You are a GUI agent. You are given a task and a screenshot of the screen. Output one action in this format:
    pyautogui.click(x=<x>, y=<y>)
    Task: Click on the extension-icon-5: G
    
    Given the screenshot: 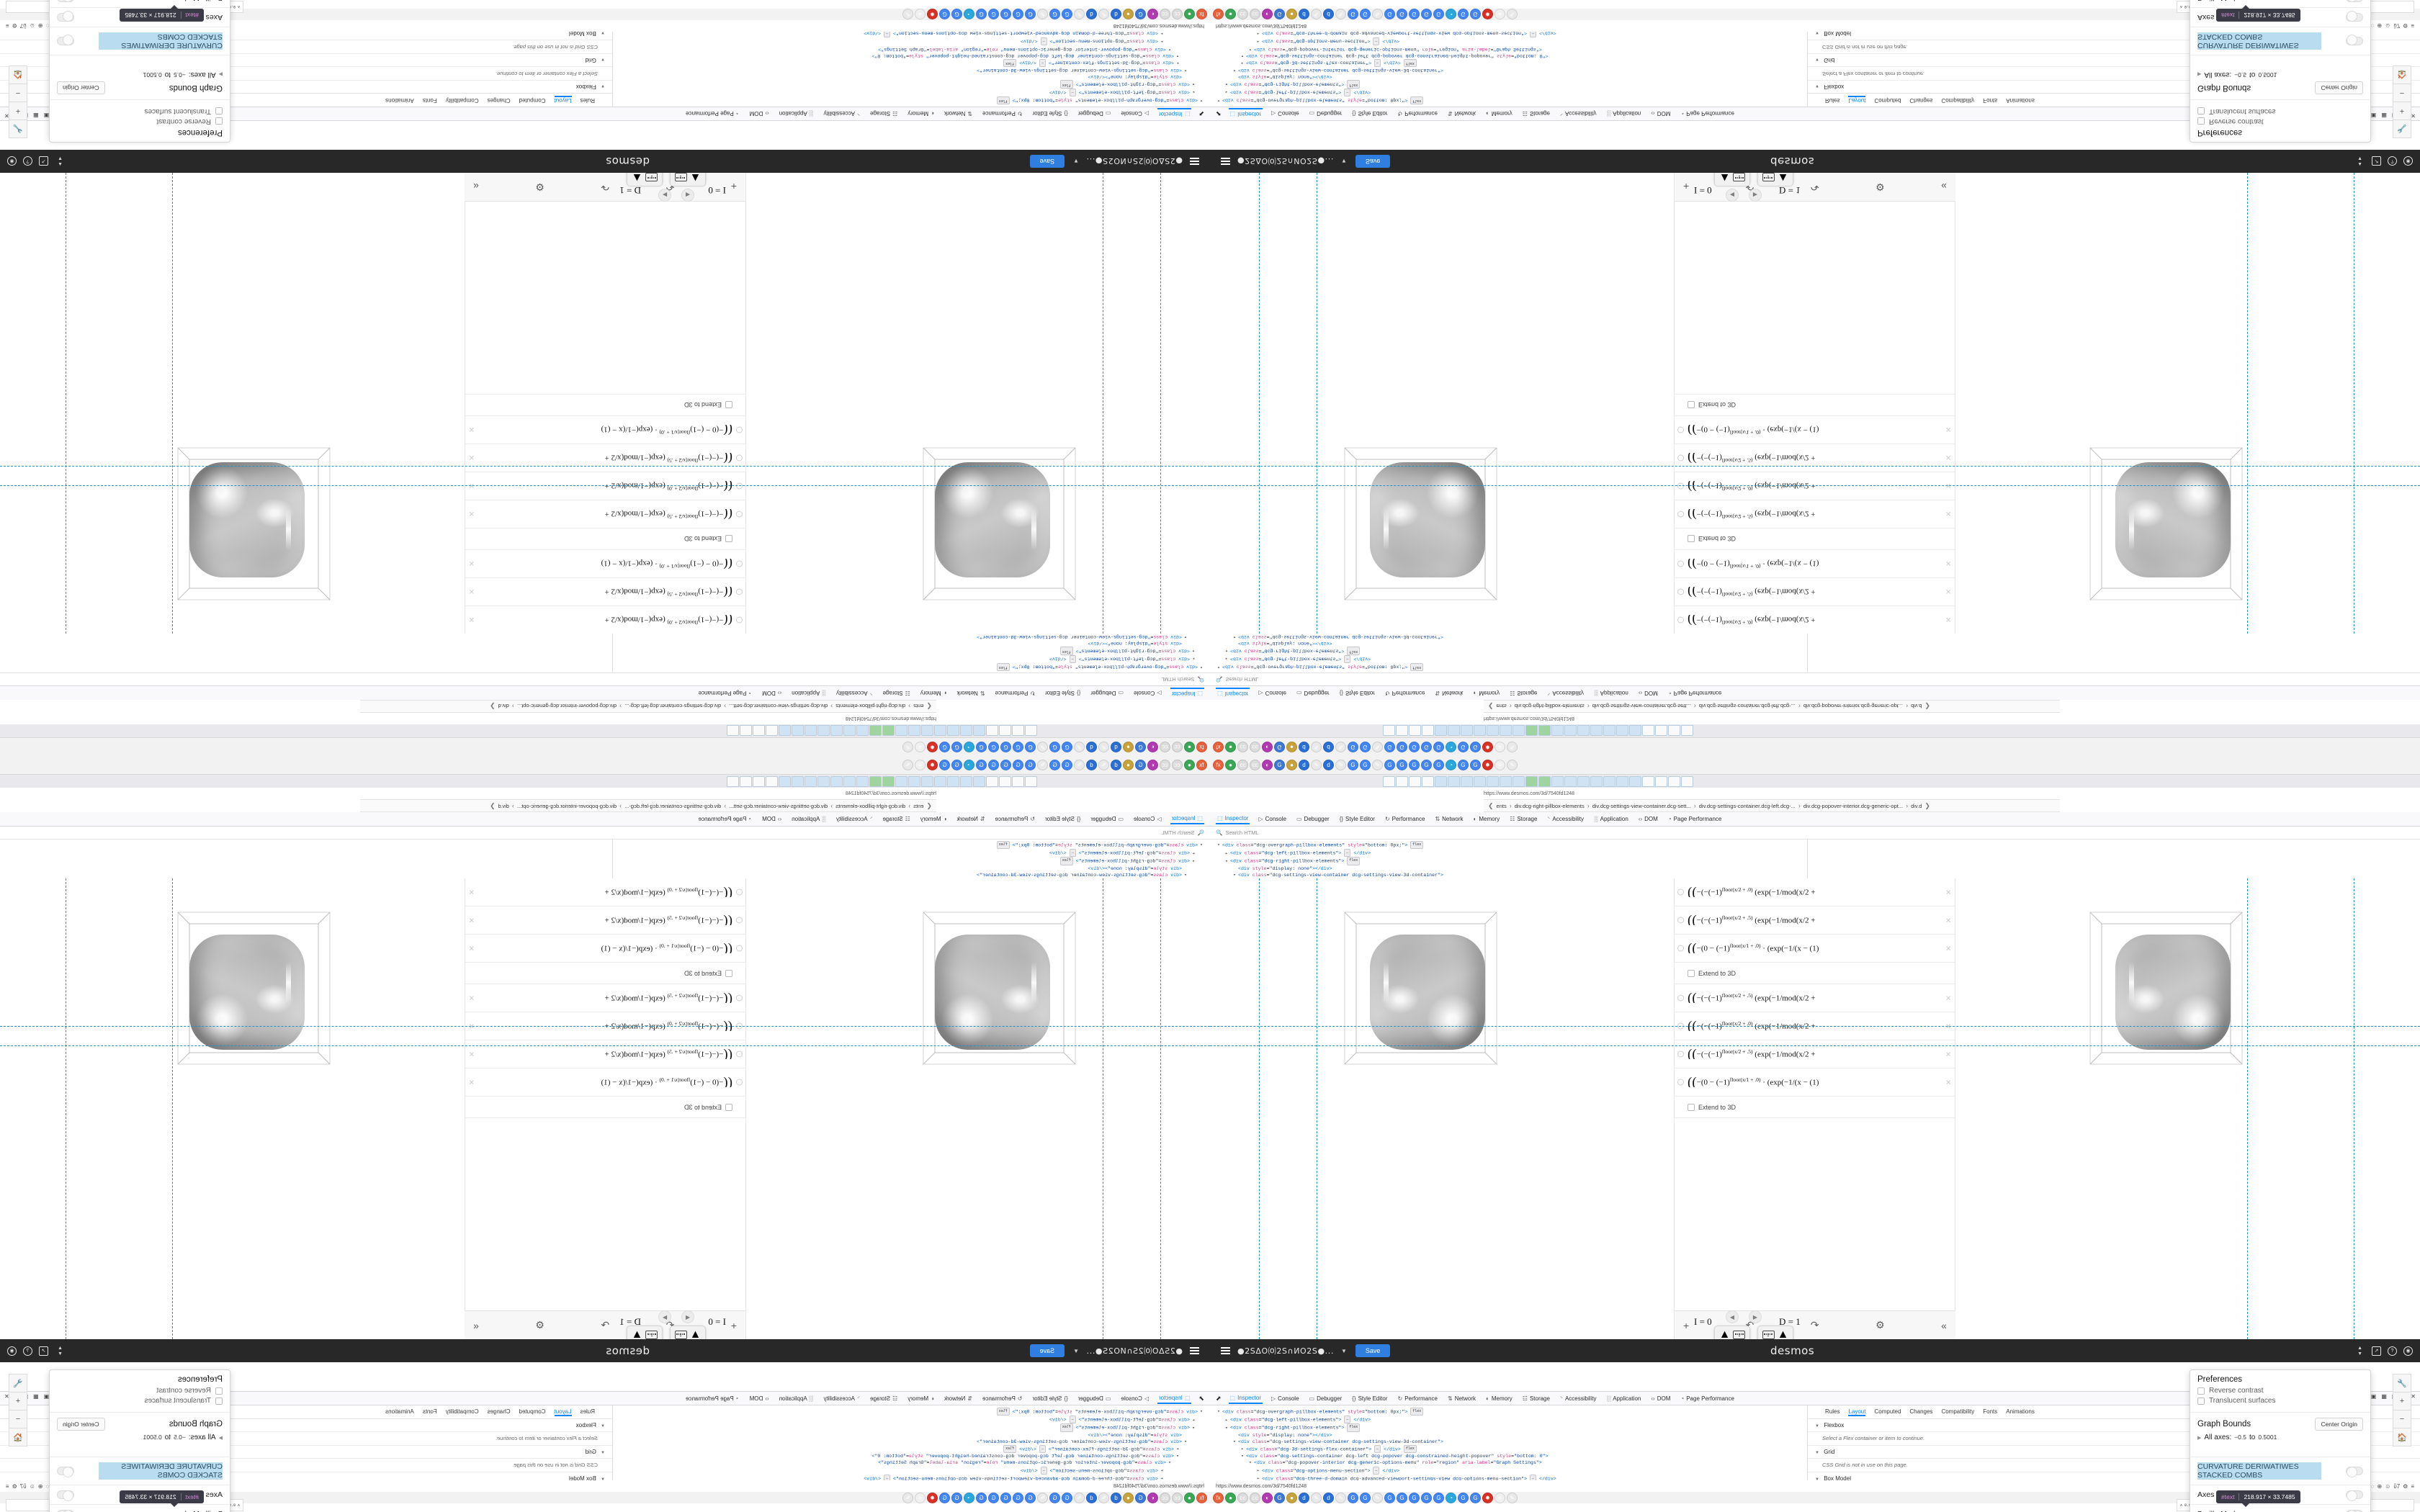 What is the action you would take?
    pyautogui.click(x=1279, y=747)
    